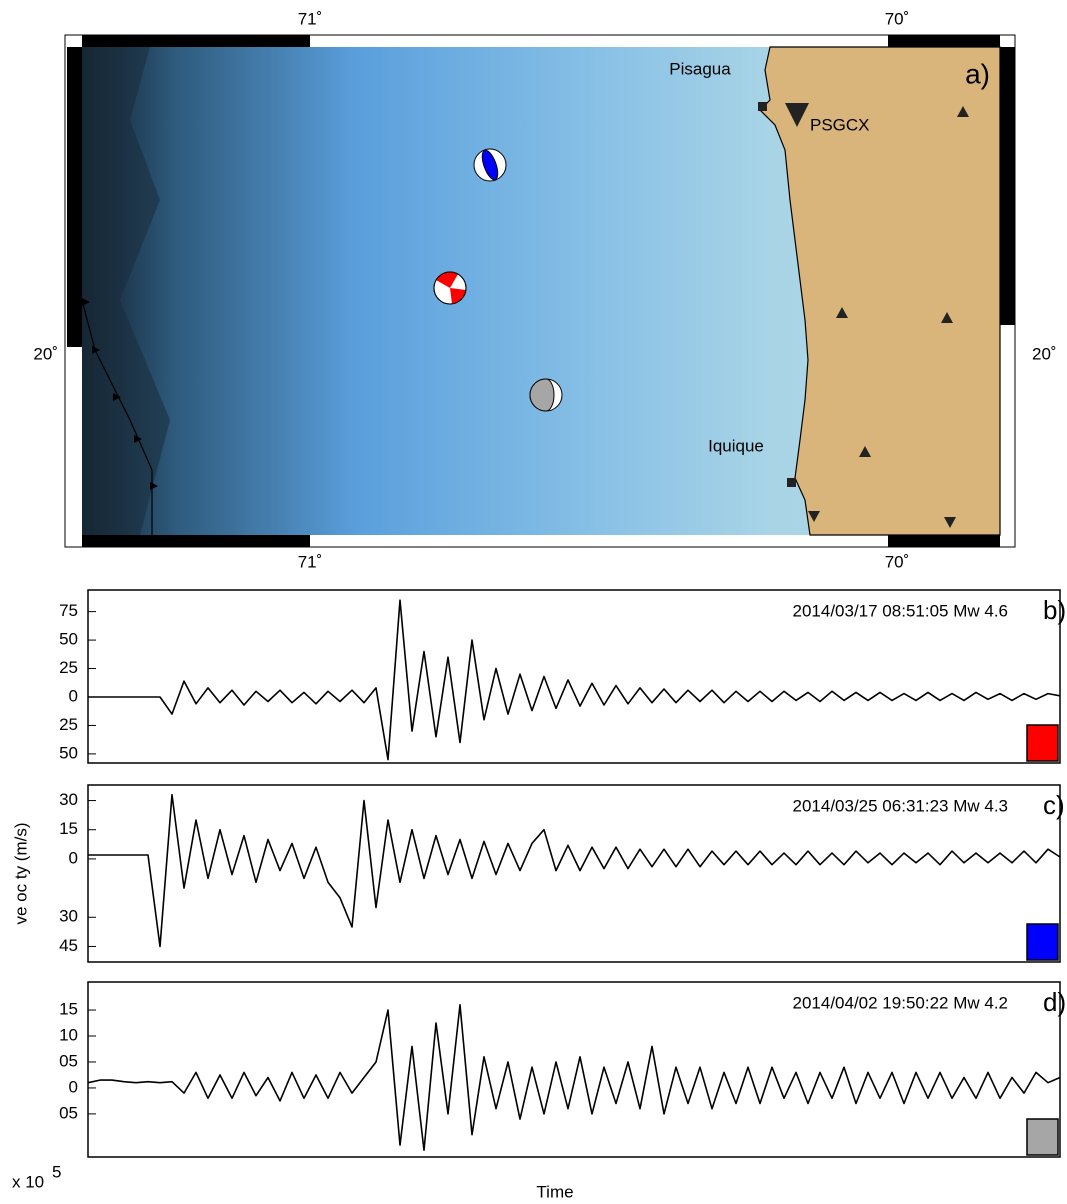 This screenshot has height=1204, width=1067. I want to click on multiplier: x 10, so click(28, 1181).